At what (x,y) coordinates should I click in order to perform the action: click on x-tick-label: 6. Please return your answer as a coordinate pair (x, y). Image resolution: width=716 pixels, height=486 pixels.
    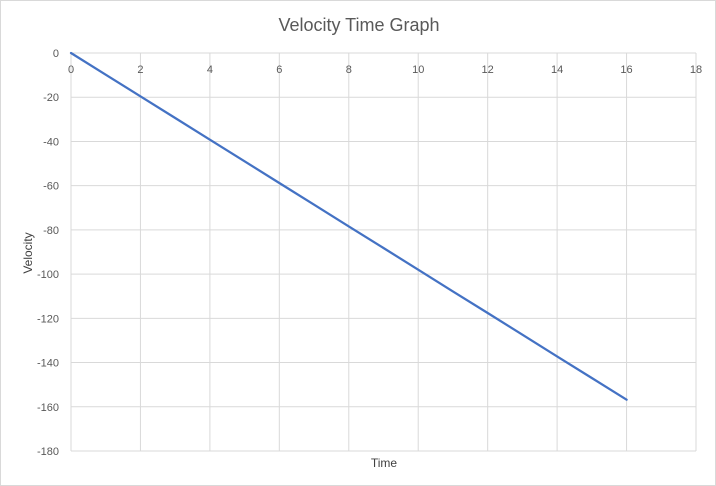
    Looking at the image, I should click on (279, 70).